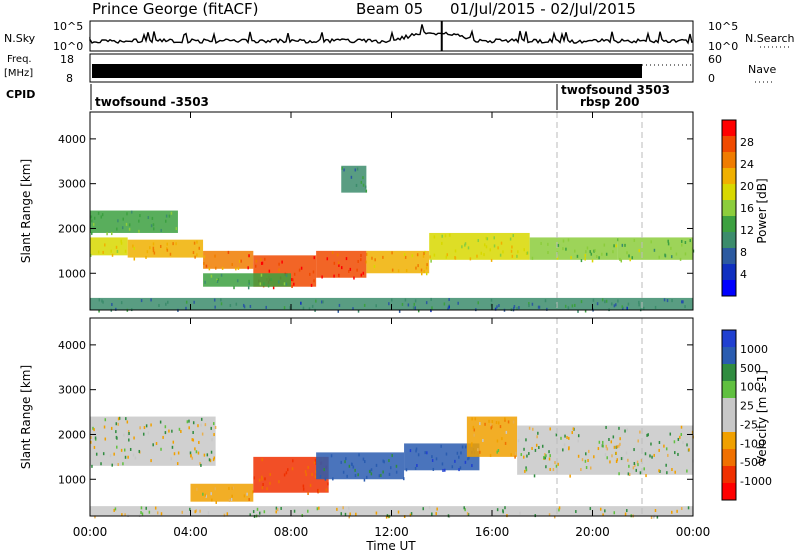 This screenshot has width=800, height=554. Describe the element at coordinates (72, 345) in the screenshot. I see `y-tick-label: 4000` at that location.